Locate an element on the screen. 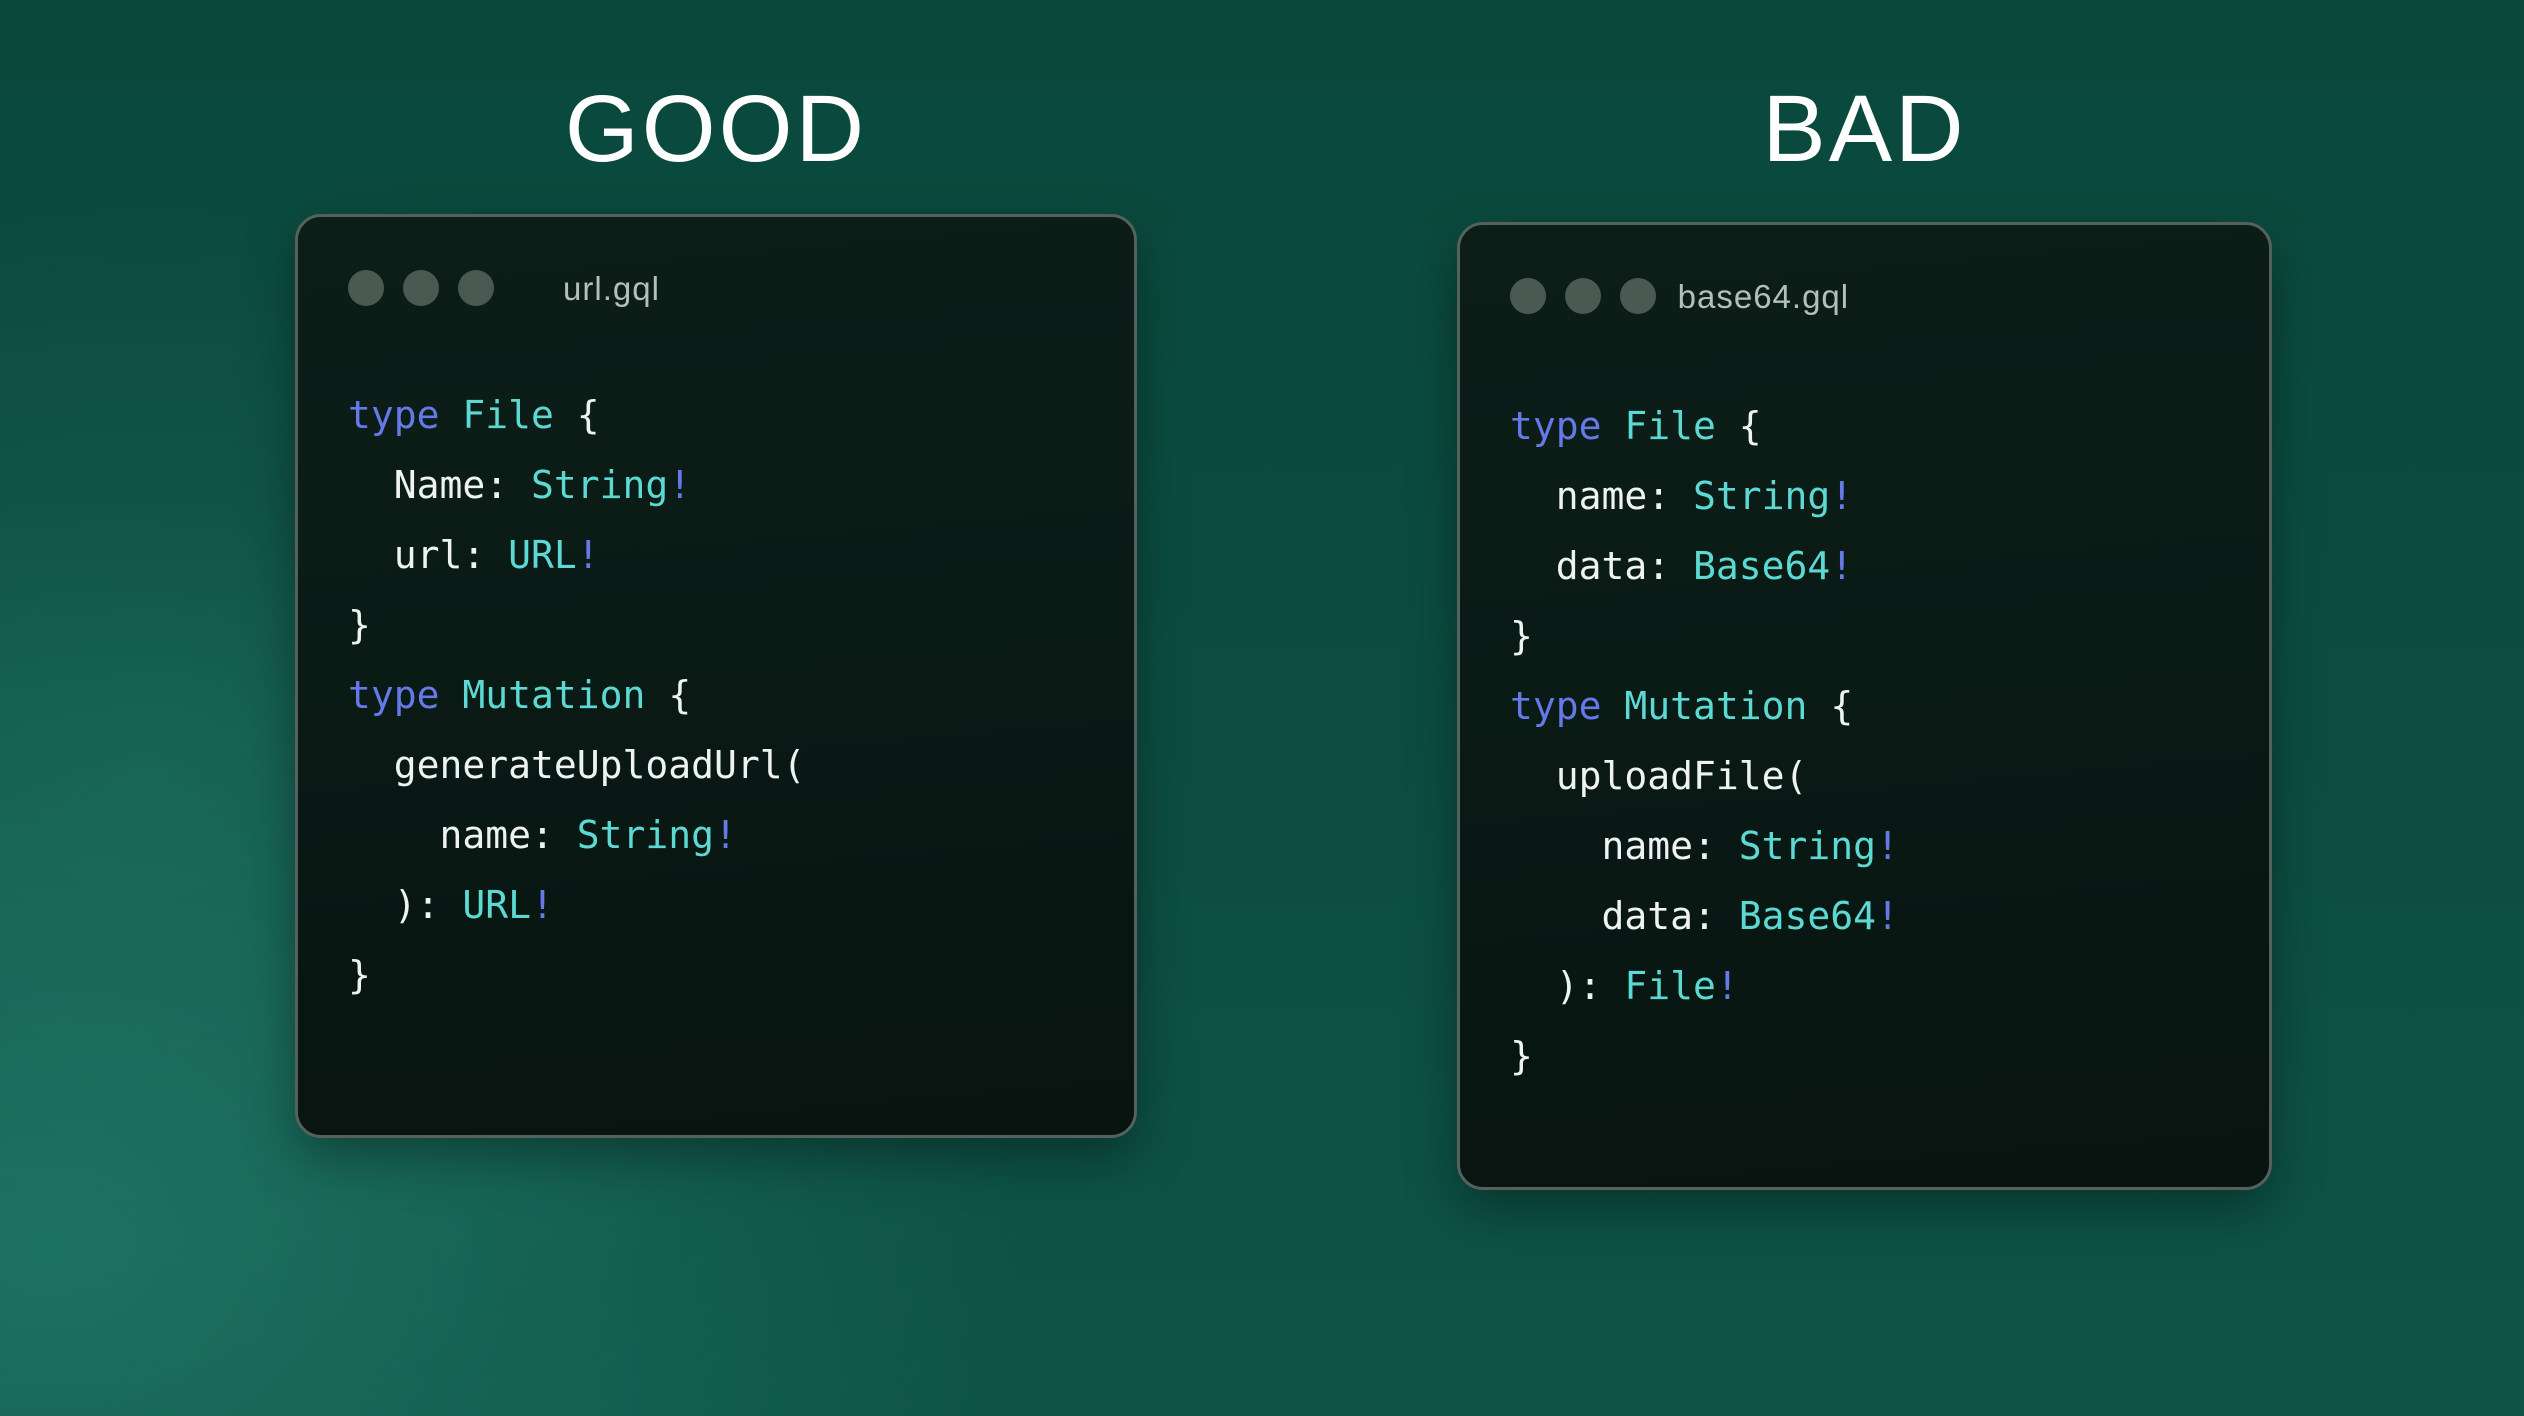  code-line: generateUploadUrl( is located at coordinates (577, 765).